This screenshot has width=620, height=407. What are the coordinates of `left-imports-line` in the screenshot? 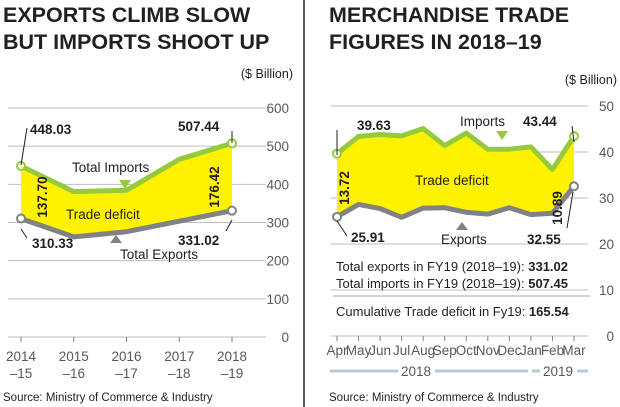 It's located at (126, 167).